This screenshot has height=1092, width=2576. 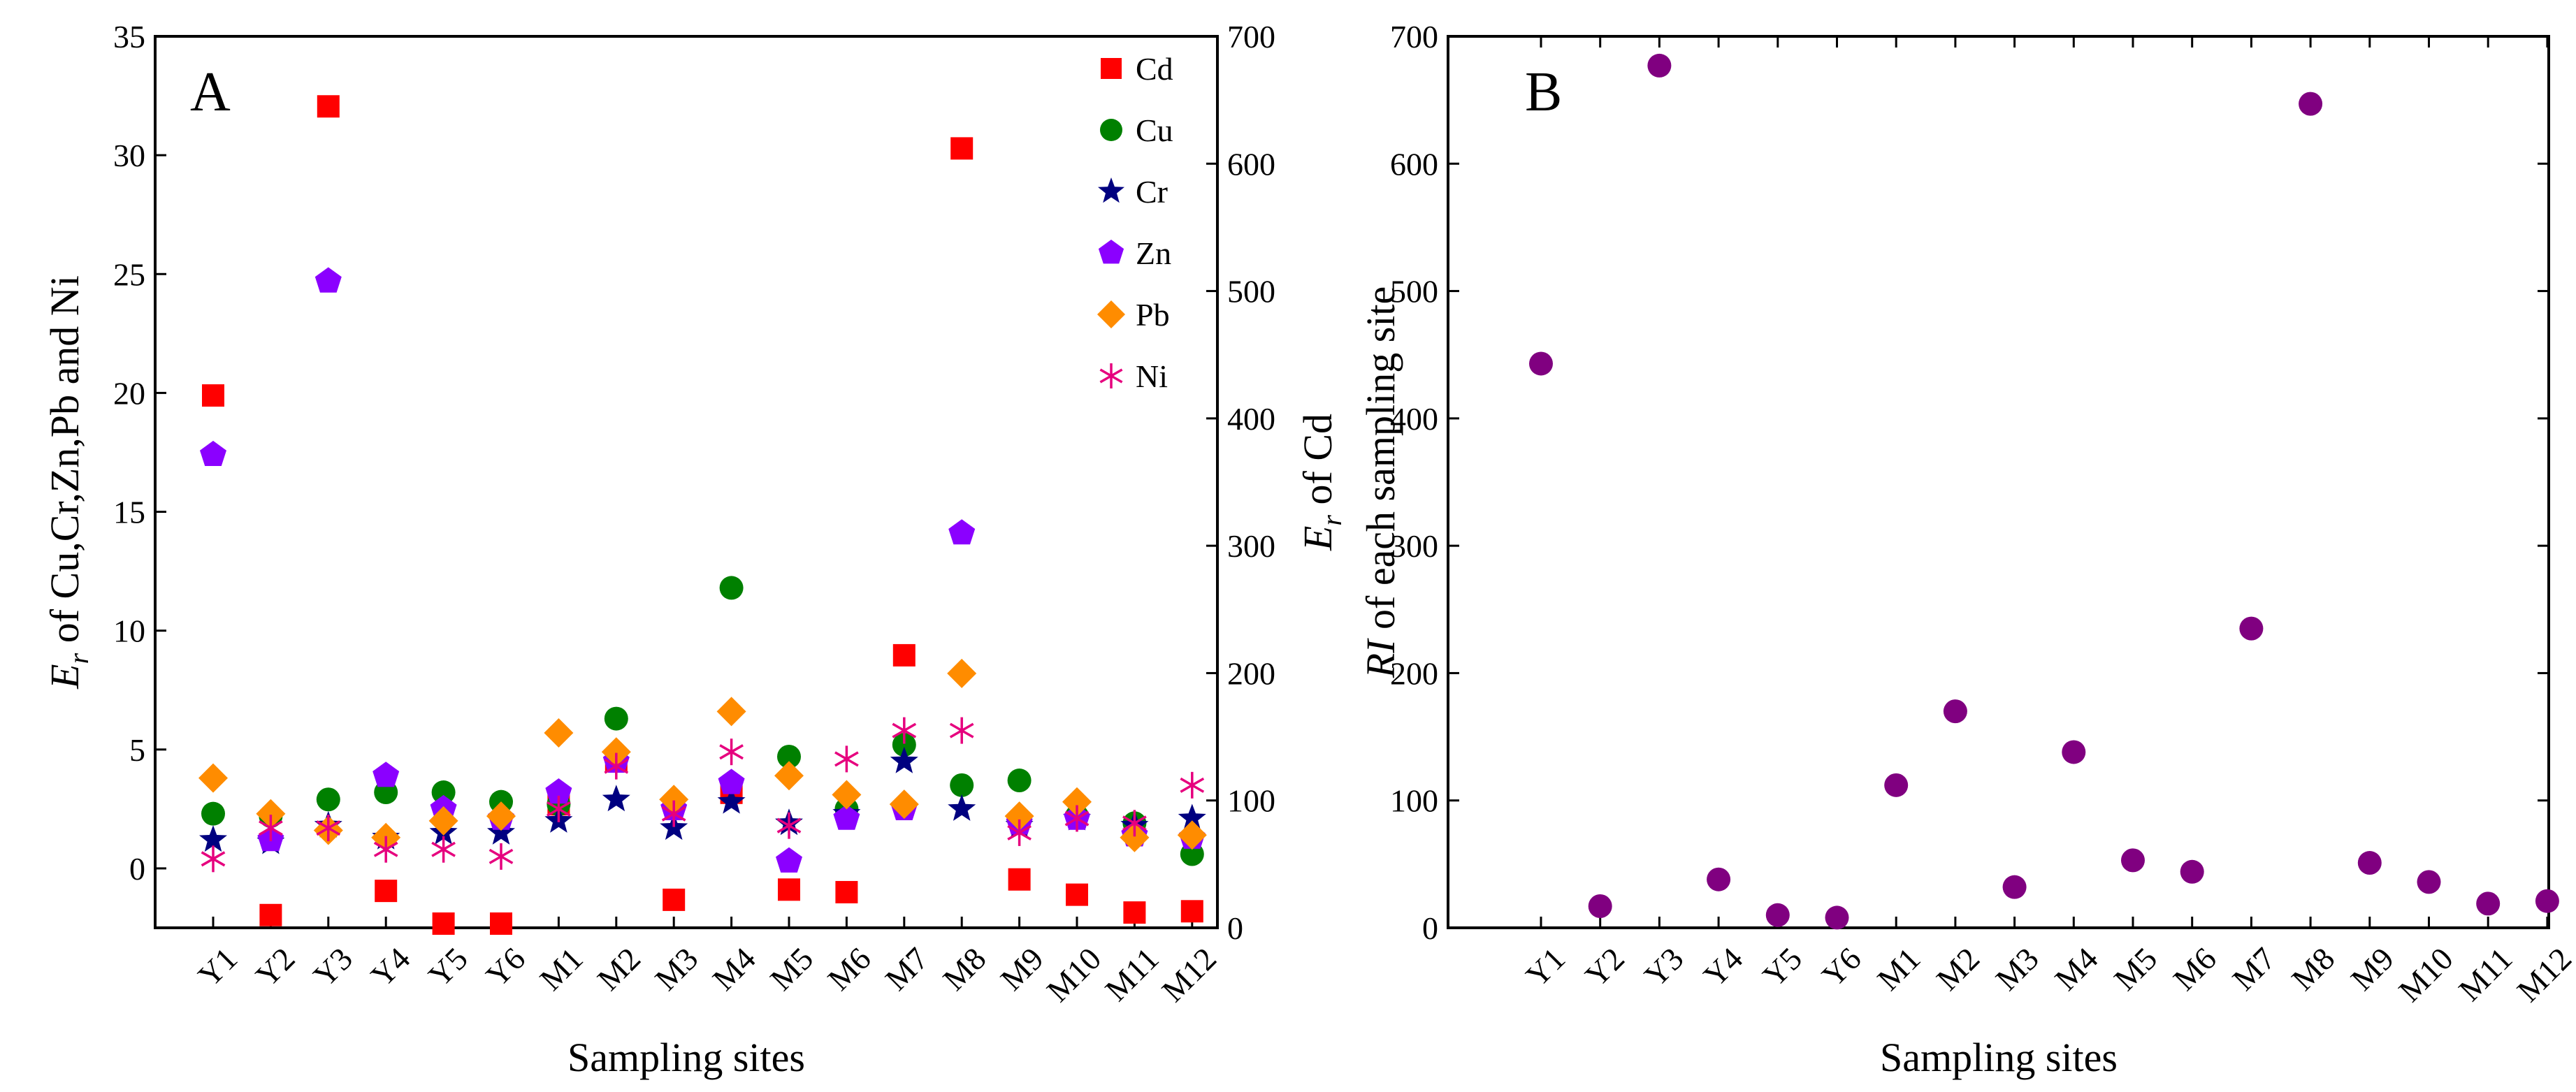 I want to click on point-cd-m10, so click(x=1077, y=894).